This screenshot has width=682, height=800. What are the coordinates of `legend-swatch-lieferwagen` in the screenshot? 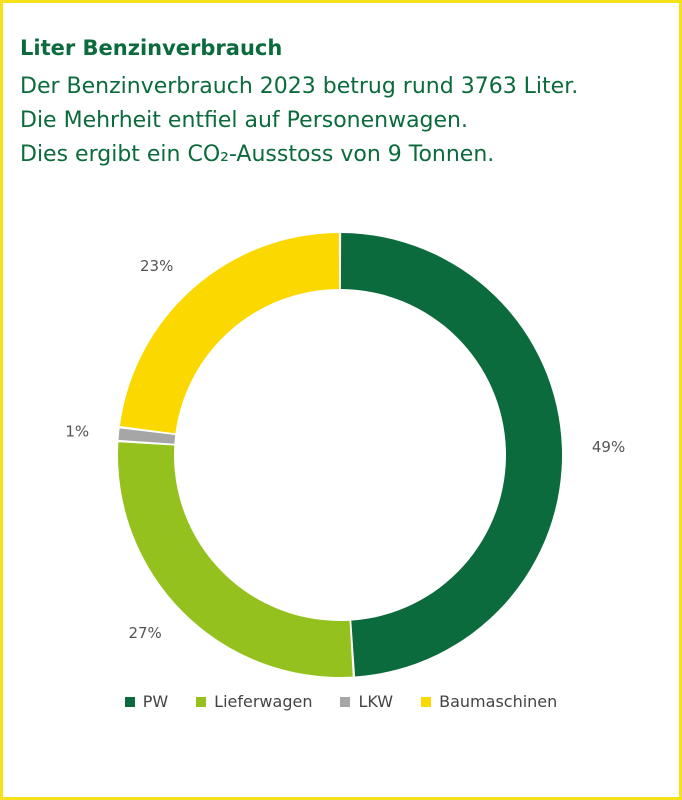 It's located at (201, 701).